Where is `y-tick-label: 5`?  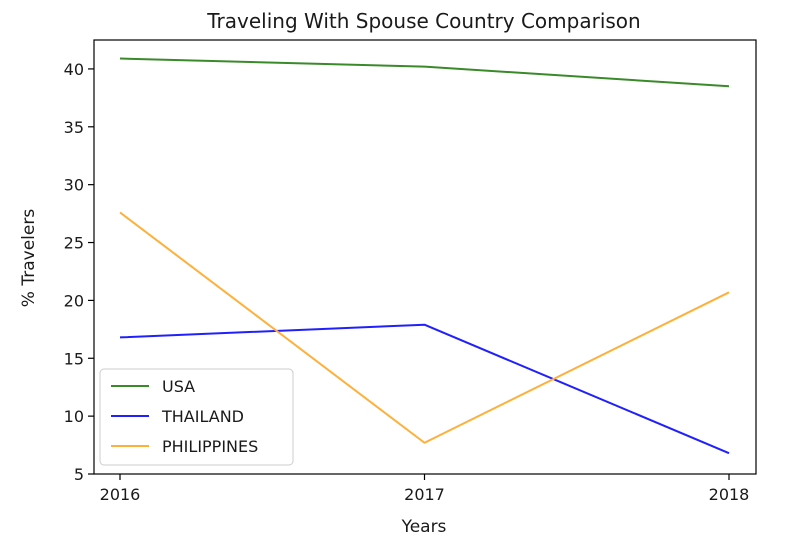 y-tick-label: 5 is located at coordinates (79, 474).